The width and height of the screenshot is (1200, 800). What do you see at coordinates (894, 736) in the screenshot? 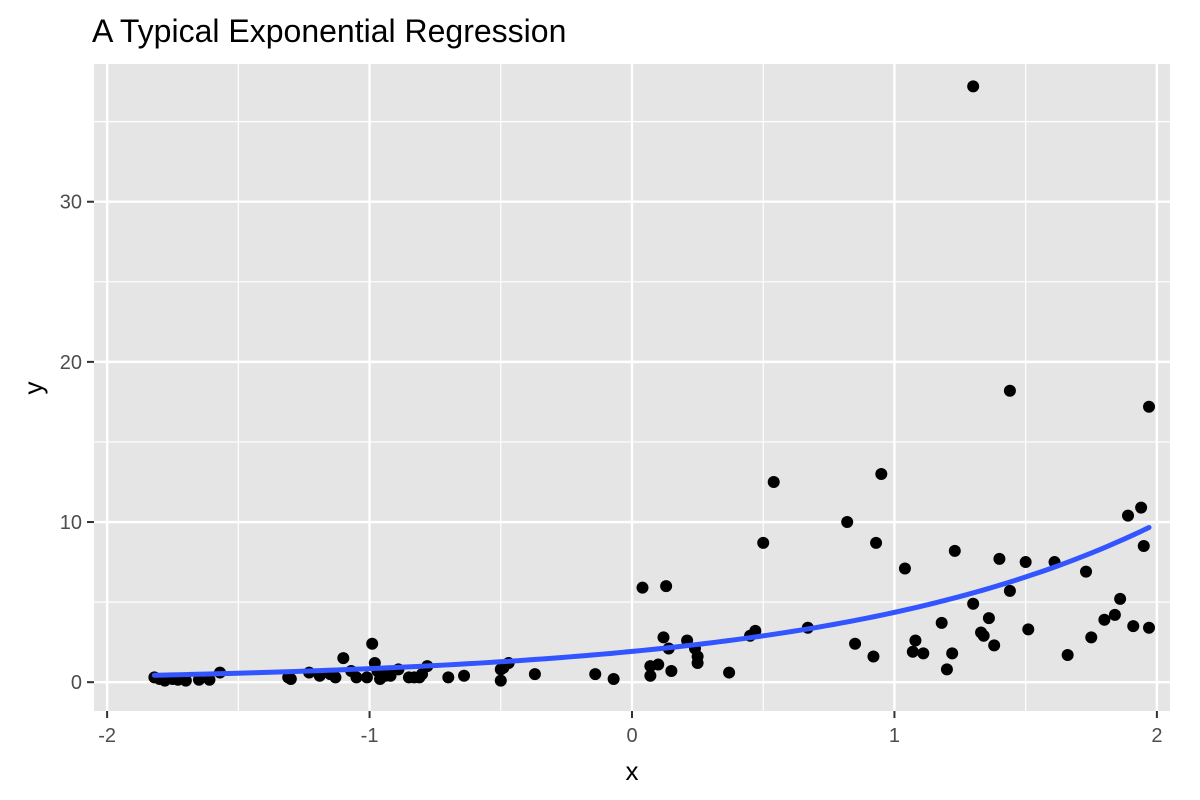
I see `x-tick-label: 1` at bounding box center [894, 736].